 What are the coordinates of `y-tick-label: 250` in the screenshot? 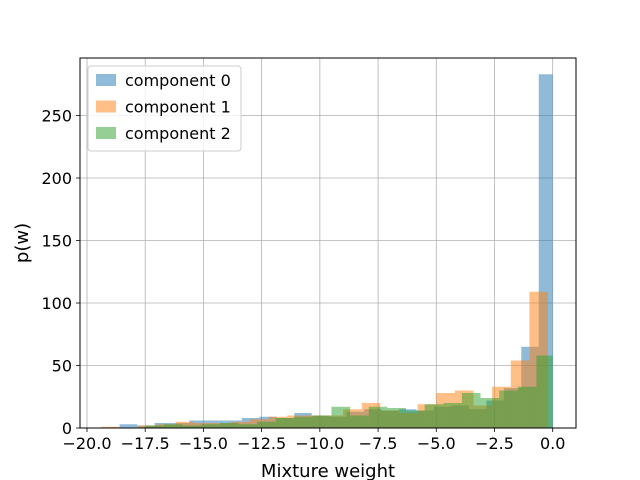 It's located at (56, 116).